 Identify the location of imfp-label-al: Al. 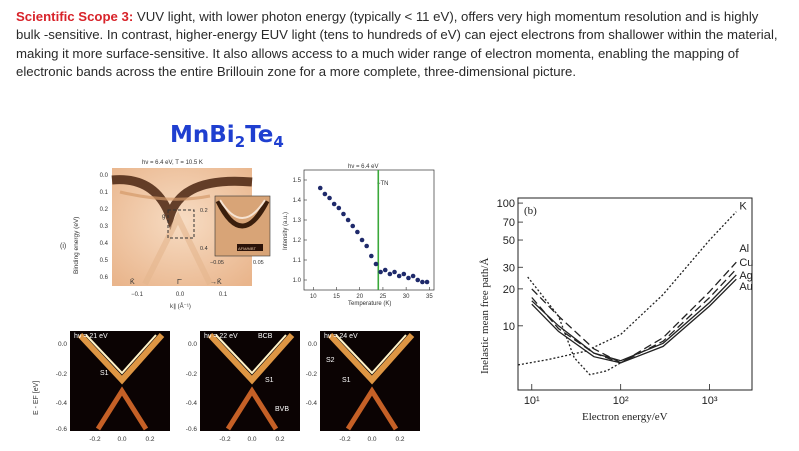
(744, 249).